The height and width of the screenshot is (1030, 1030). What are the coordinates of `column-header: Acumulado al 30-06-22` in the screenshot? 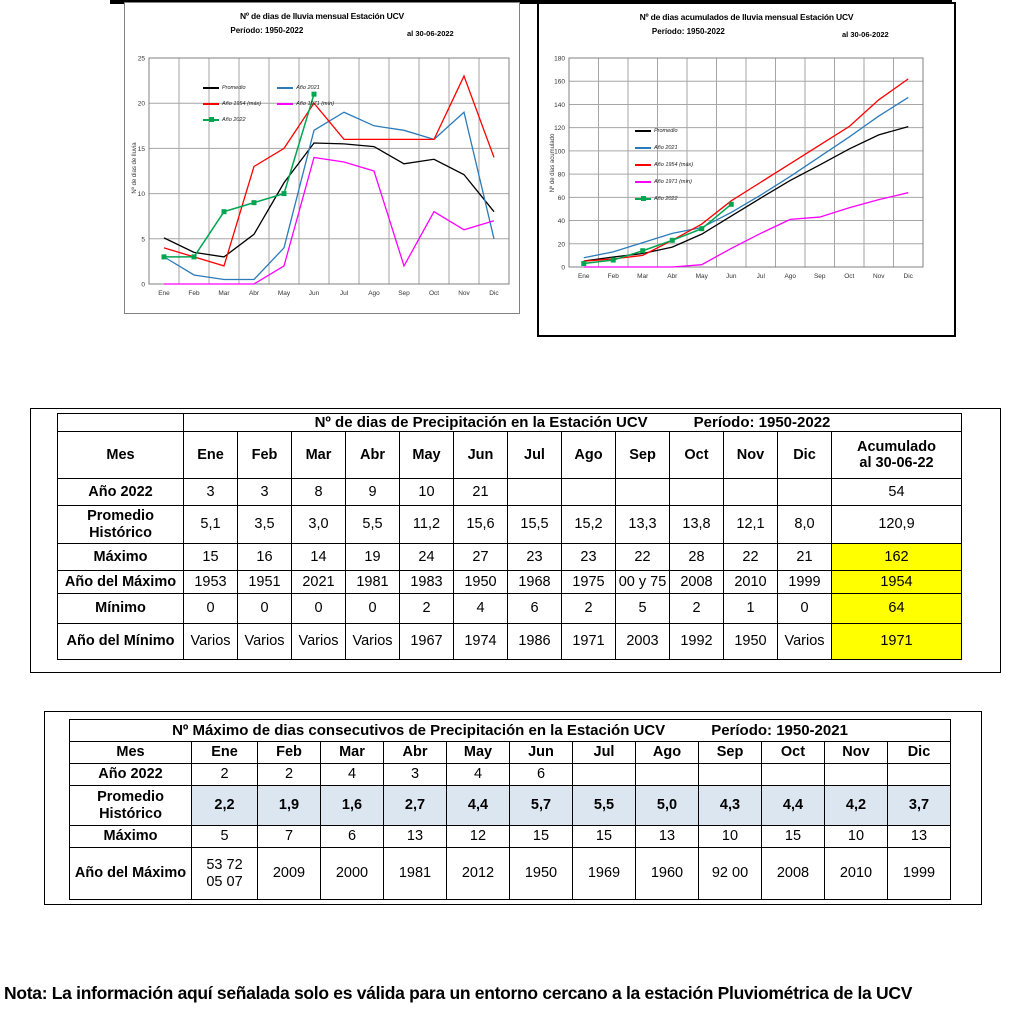 It's located at (896, 455).